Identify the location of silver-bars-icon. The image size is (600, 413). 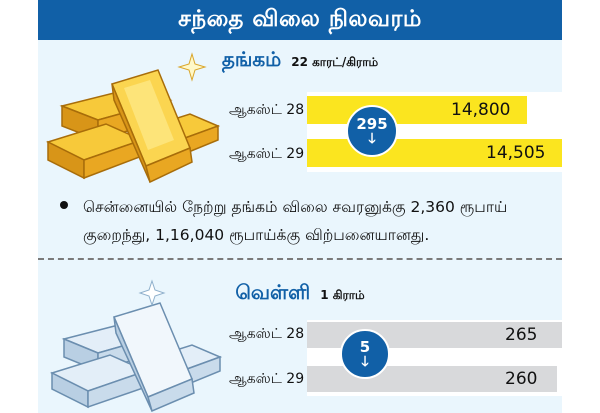
(136, 346).